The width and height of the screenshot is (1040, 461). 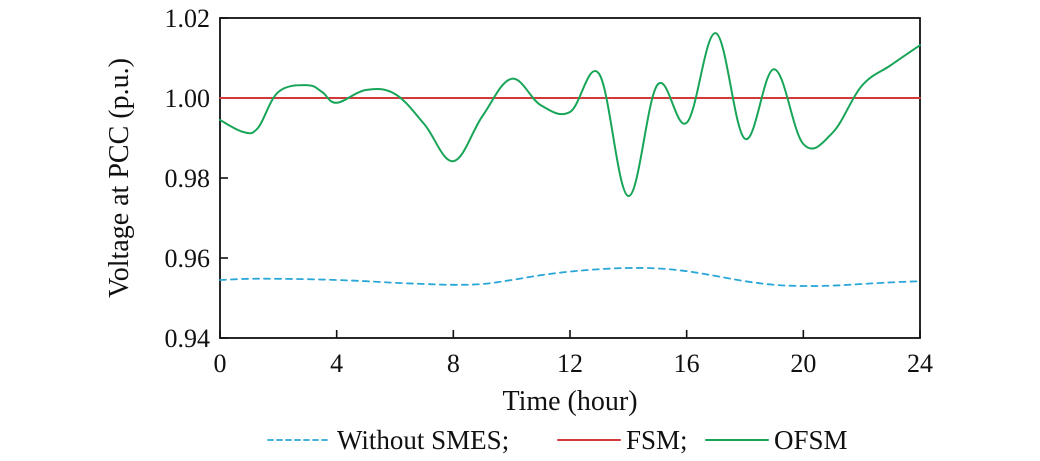 What do you see at coordinates (119, 178) in the screenshot?
I see `y-axis-label: Voltage at PCC (p.u.)` at bounding box center [119, 178].